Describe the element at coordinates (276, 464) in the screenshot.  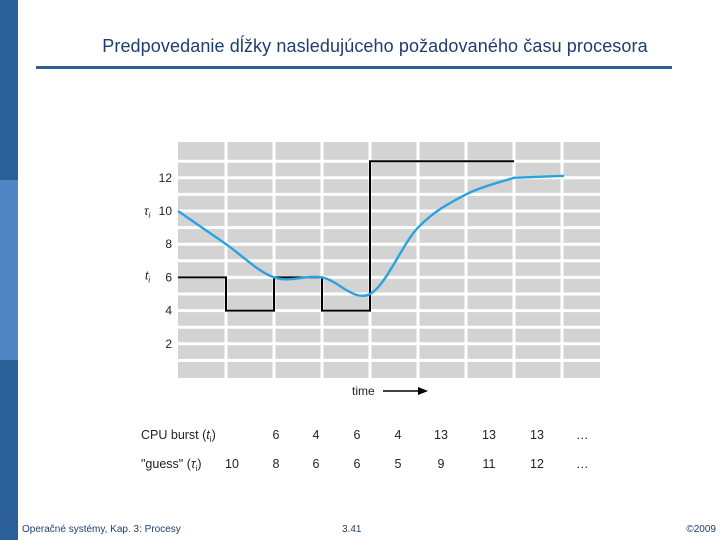
I see `guess-value: 8` at that location.